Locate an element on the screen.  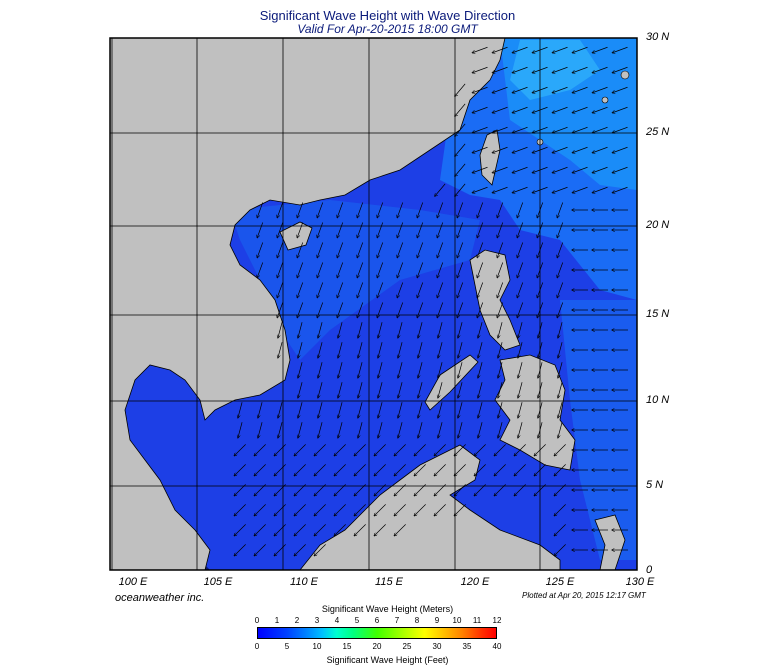
lat-label: 10 N is located at coordinates (658, 400).